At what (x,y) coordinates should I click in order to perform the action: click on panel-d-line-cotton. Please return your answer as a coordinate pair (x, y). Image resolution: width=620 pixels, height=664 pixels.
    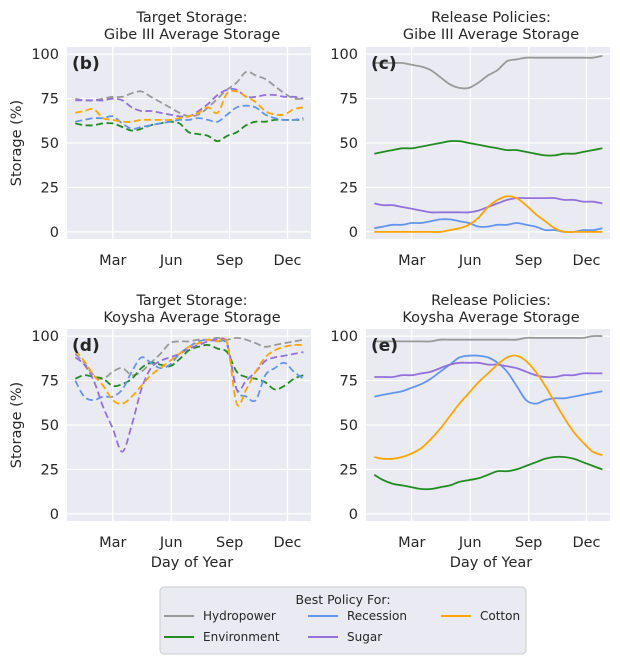
    Looking at the image, I should click on (189, 372).